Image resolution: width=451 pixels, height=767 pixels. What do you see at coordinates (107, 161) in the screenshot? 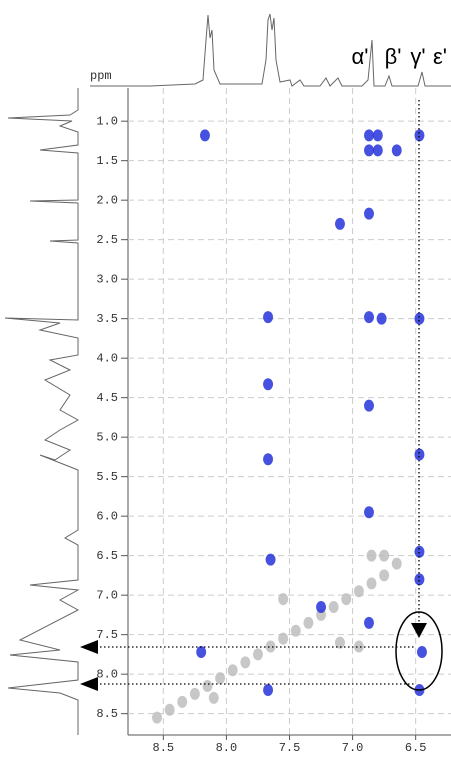
I see `y-tick-label: 1.5` at bounding box center [107, 161].